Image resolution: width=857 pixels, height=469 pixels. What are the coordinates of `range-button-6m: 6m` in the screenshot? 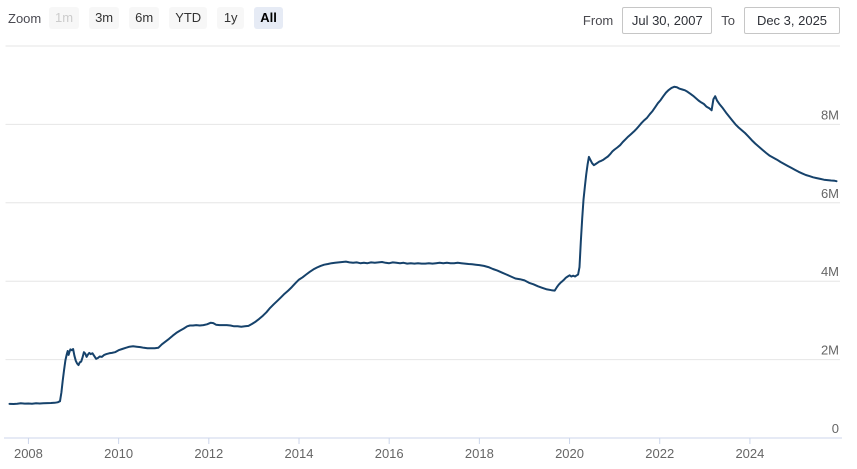 It's located at (144, 18).